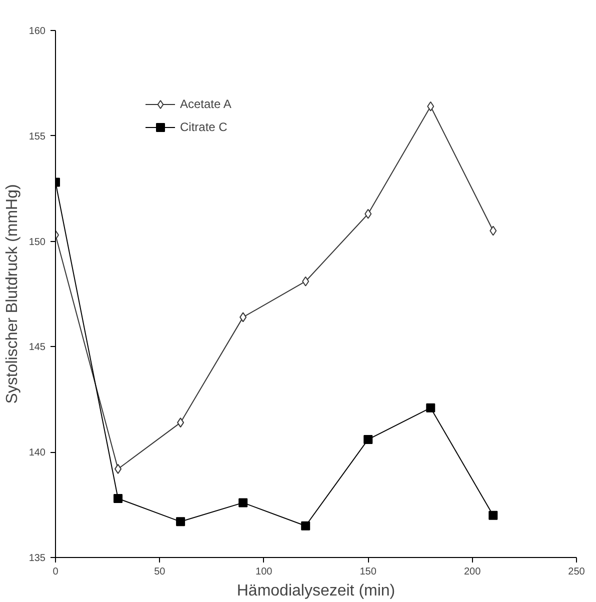  I want to click on y-tick-label: 135, so click(37, 558).